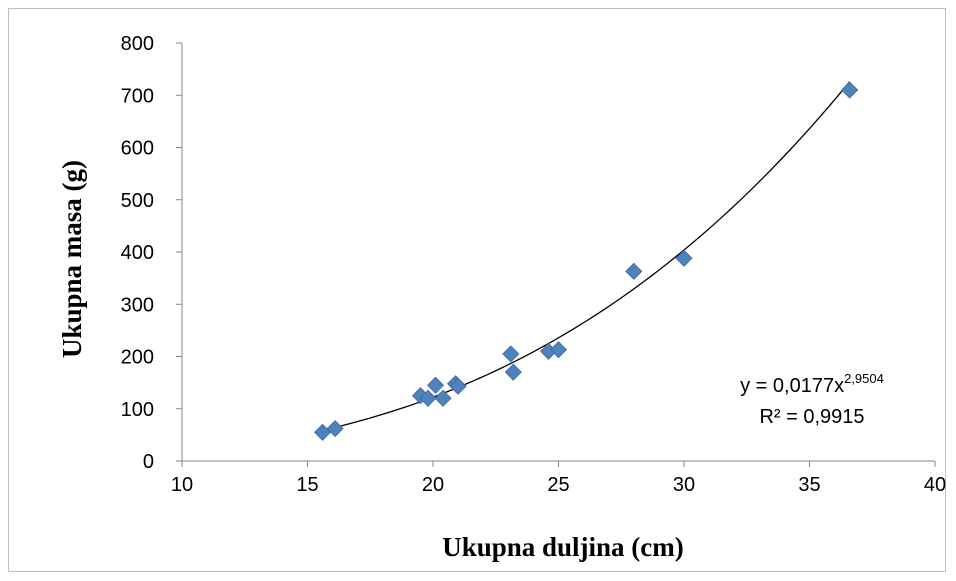 This screenshot has width=956, height=581. Describe the element at coordinates (684, 485) in the screenshot. I see `x-tick-label: 30` at that location.